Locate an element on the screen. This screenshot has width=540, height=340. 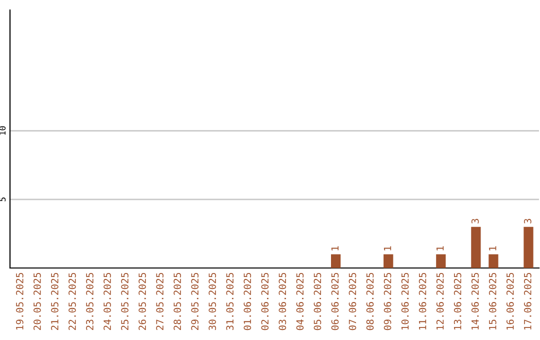
x-tick-label: 19.05.2025 is located at coordinates (20, 301).